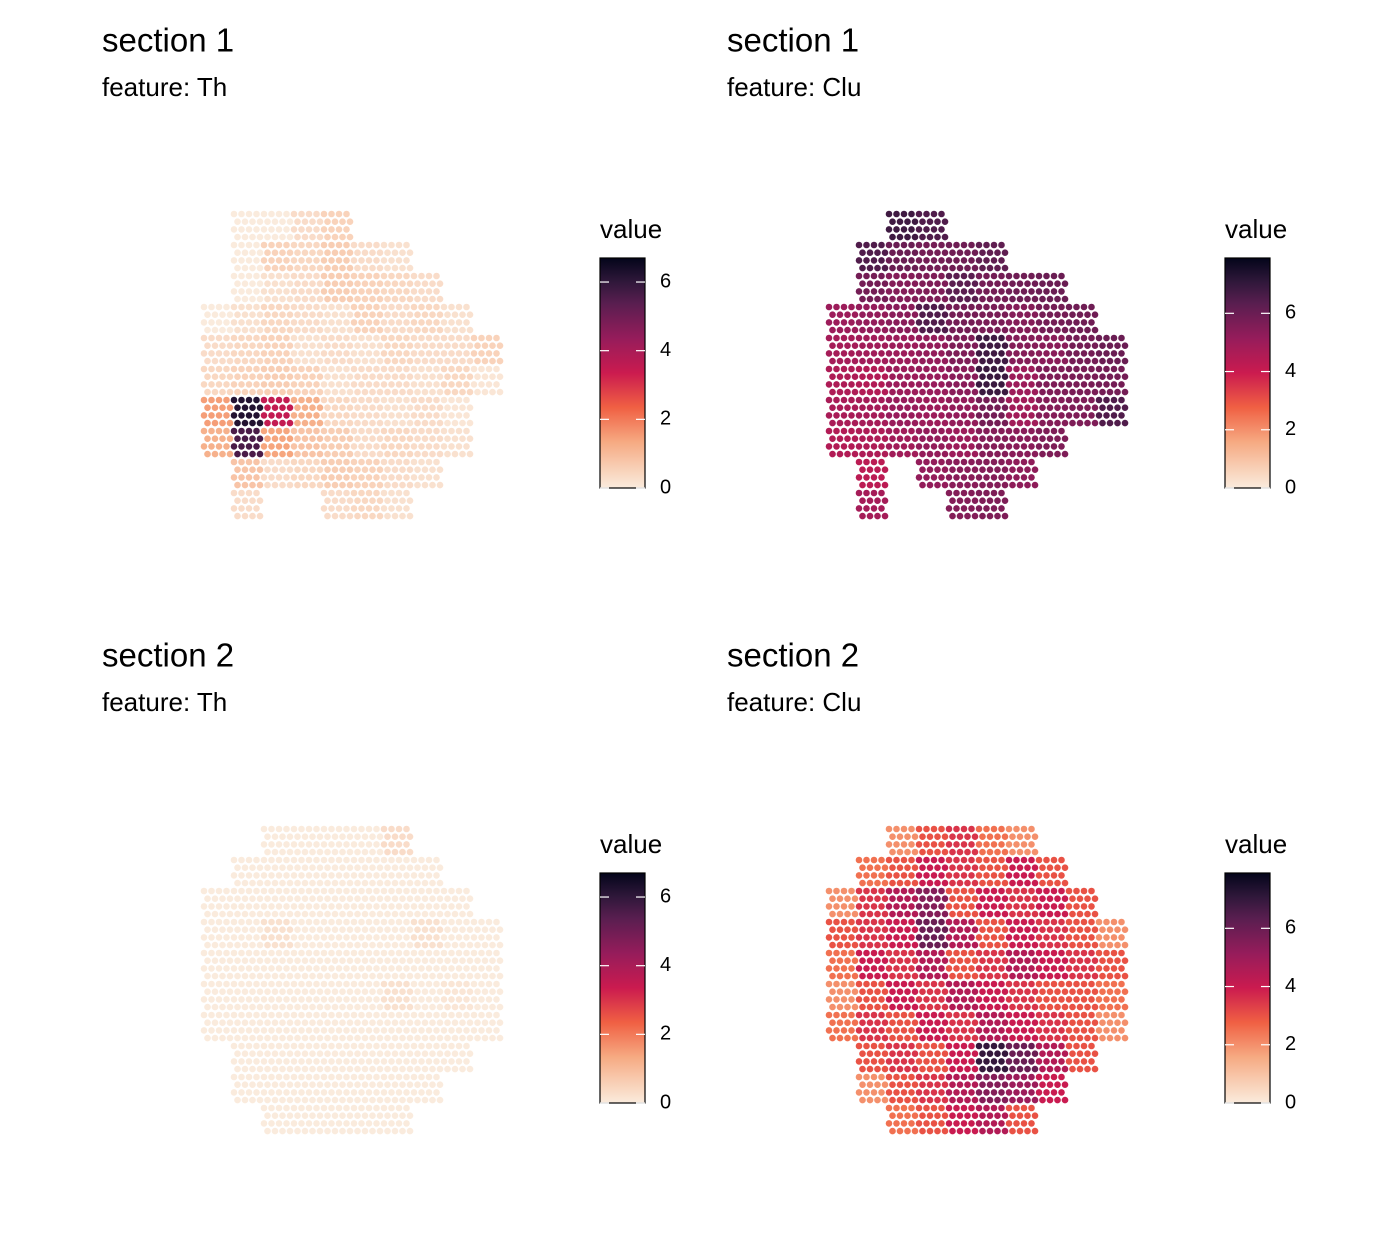 The image size is (1400, 1260). I want to click on colorbar-tick-label: 0, so click(1290, 487).